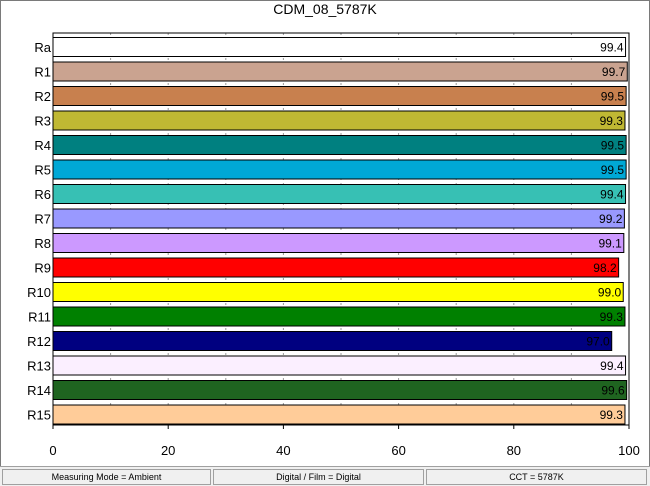 This screenshot has width=650, height=486. Describe the element at coordinates (339, 316) in the screenshot. I see `bar-r11` at that location.